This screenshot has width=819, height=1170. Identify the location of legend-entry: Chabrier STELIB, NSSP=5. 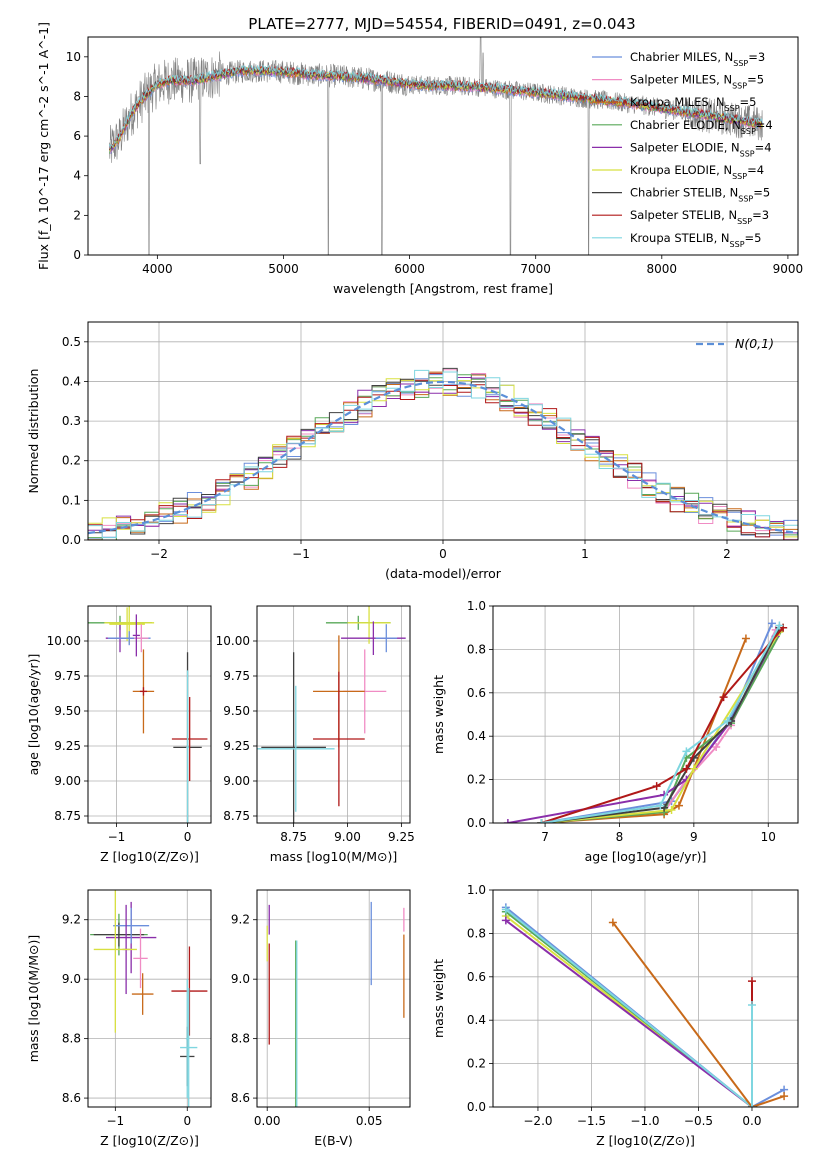
(700, 195).